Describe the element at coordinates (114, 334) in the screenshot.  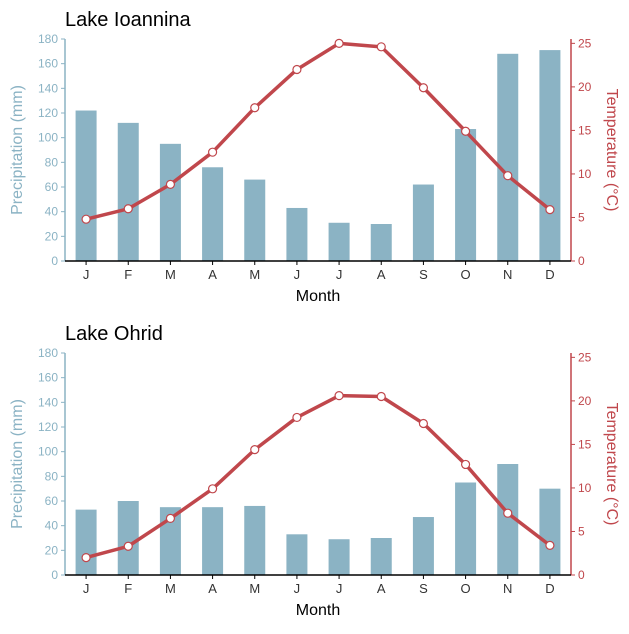
I see `chart-title: Lake Ohrid` at that location.